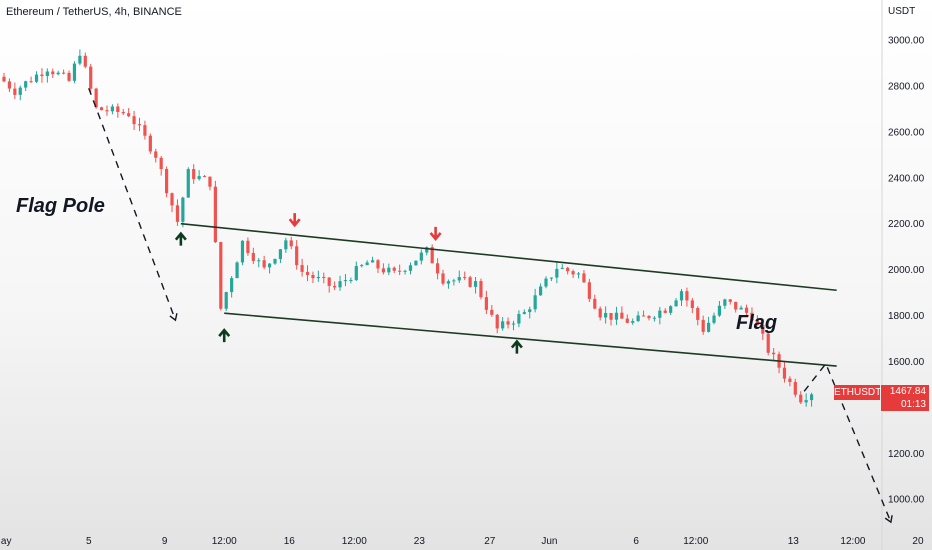  What do you see at coordinates (636, 541) in the screenshot?
I see `x-tick-label: 6` at bounding box center [636, 541].